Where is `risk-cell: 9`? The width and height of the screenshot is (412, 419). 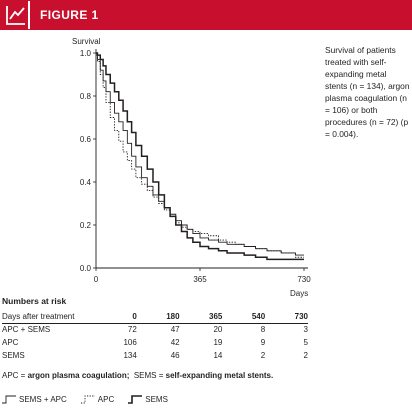 risk-cell: 9 is located at coordinates (263, 342).